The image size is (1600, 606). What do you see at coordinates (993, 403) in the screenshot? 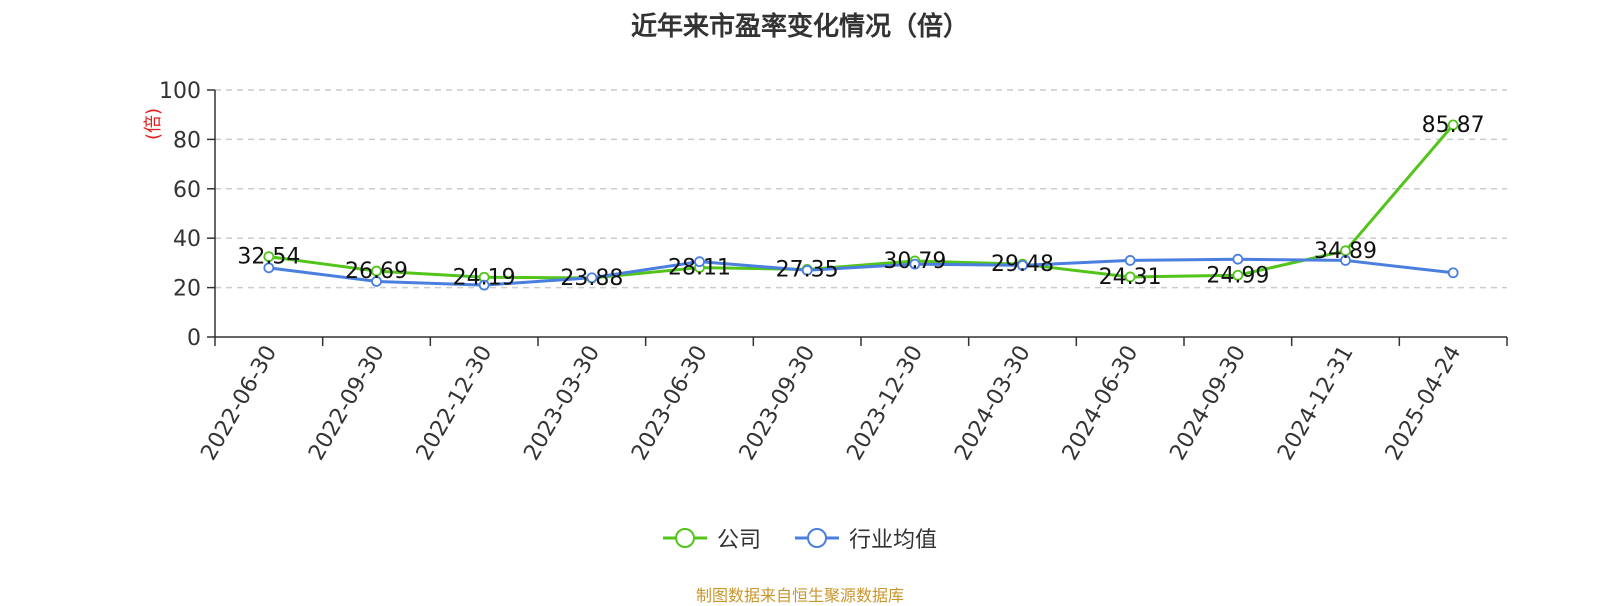
I see `x-tick-label: 2024-03-30` at bounding box center [993, 403].